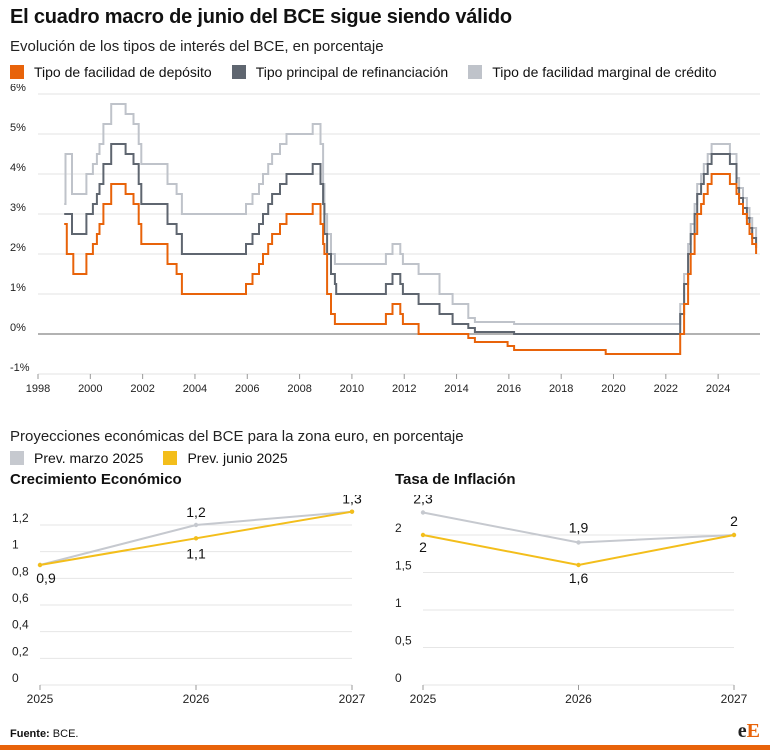  I want to click on inflation-chart: 0 0,5 1 1,5 2 2025 2026 2027 2,3 1,9 2 1,6 2, so click(571, 600).